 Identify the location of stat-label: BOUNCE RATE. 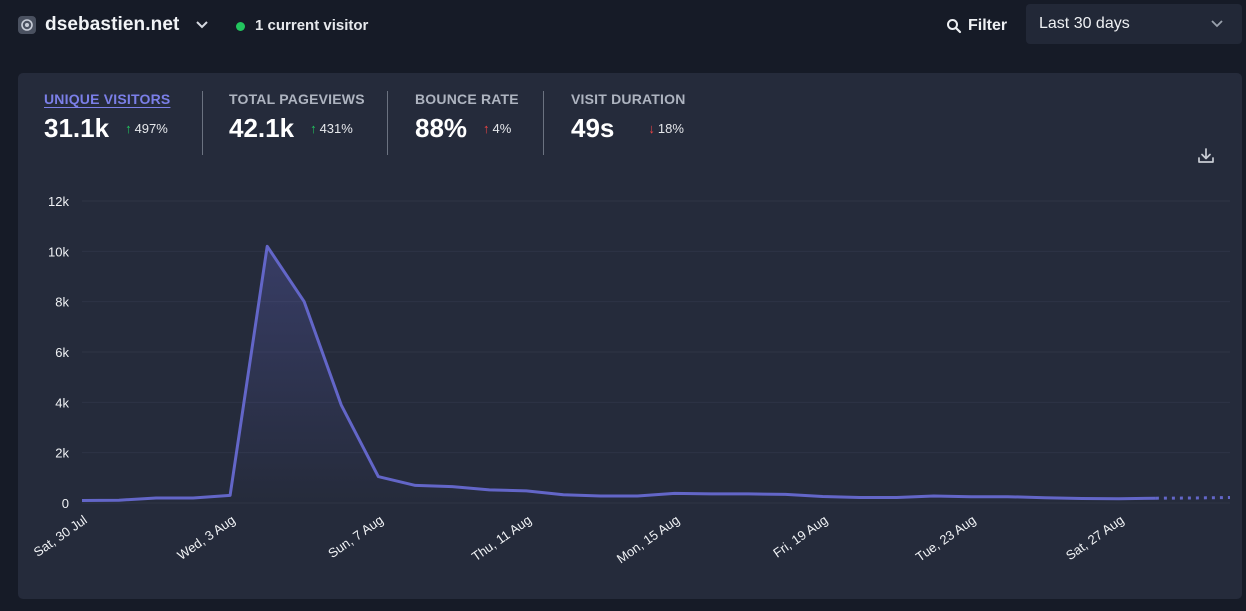
(467, 99).